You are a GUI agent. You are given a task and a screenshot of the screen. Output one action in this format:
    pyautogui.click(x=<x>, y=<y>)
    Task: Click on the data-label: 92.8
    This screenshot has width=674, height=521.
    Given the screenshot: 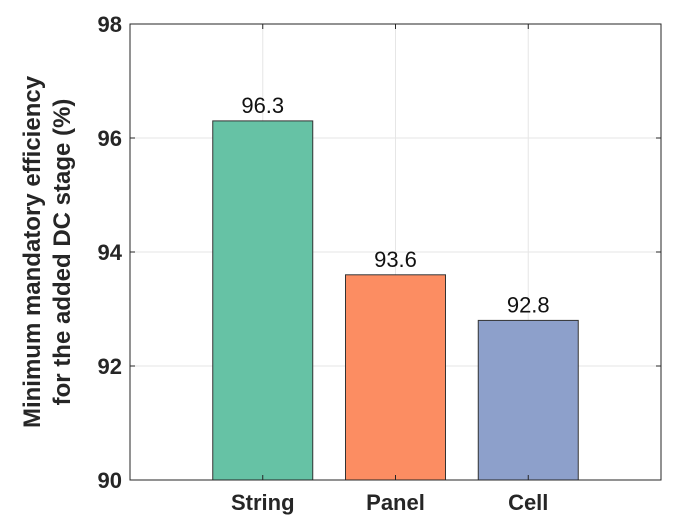 What is the action you would take?
    pyautogui.click(x=528, y=304)
    